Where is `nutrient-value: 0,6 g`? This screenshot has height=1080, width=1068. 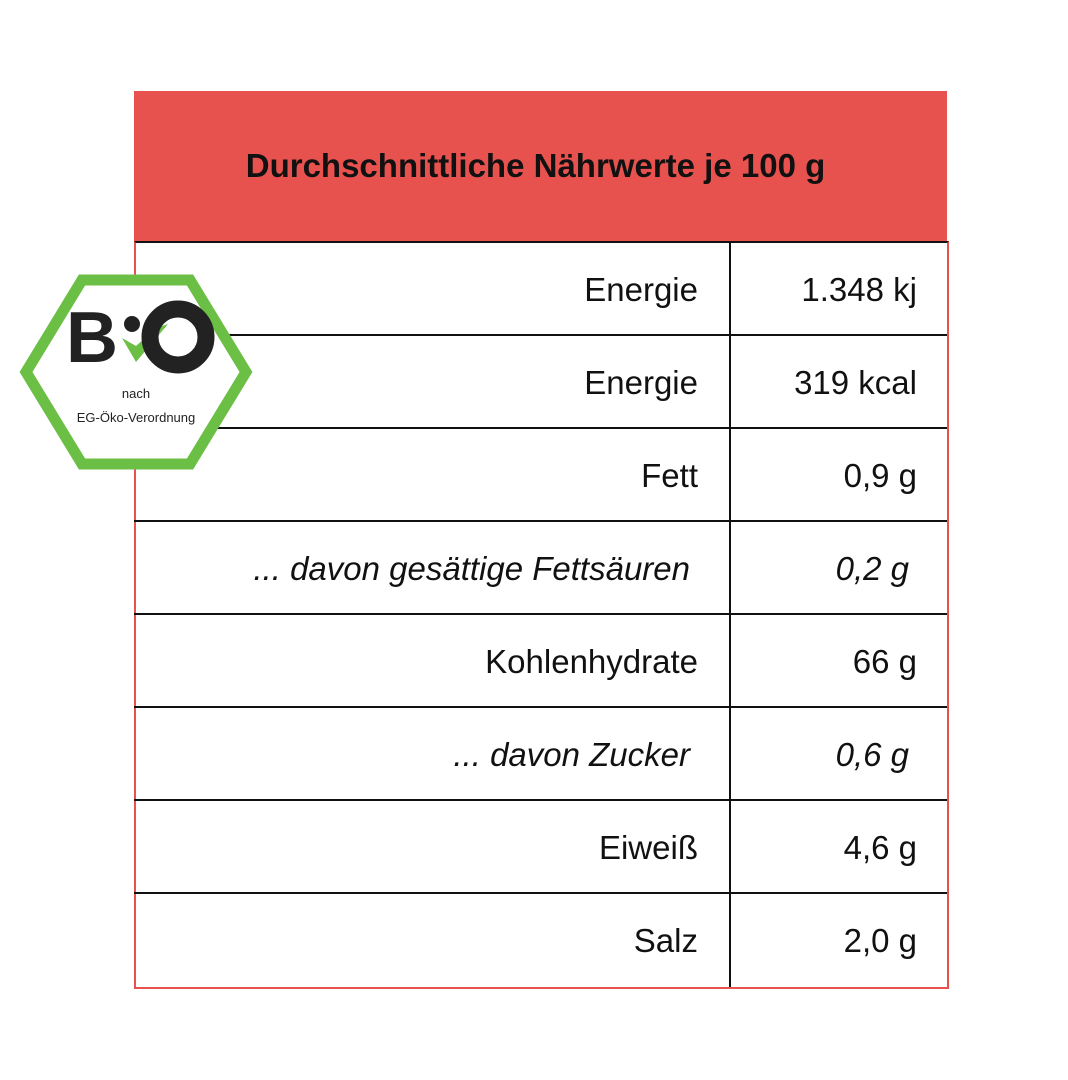
nutrient-value: 0,6 g is located at coordinates (872, 754).